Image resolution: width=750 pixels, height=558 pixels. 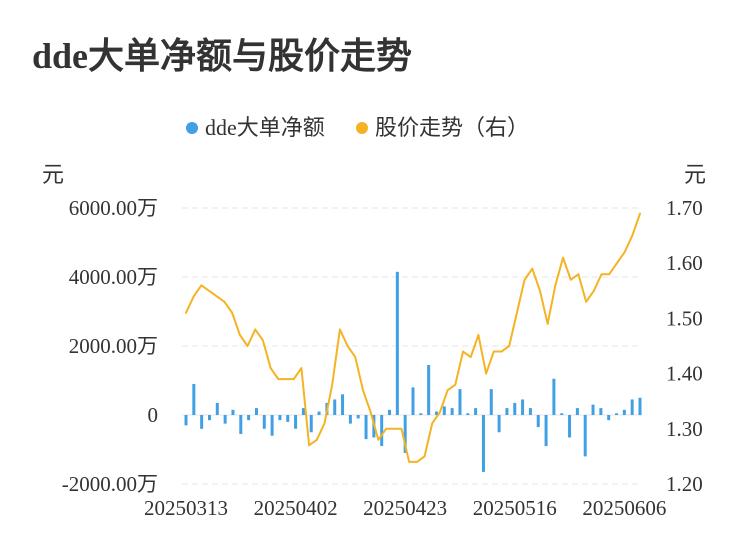 What do you see at coordinates (113, 277) in the screenshot?
I see `left-tick-label: 4000.00万` at bounding box center [113, 277].